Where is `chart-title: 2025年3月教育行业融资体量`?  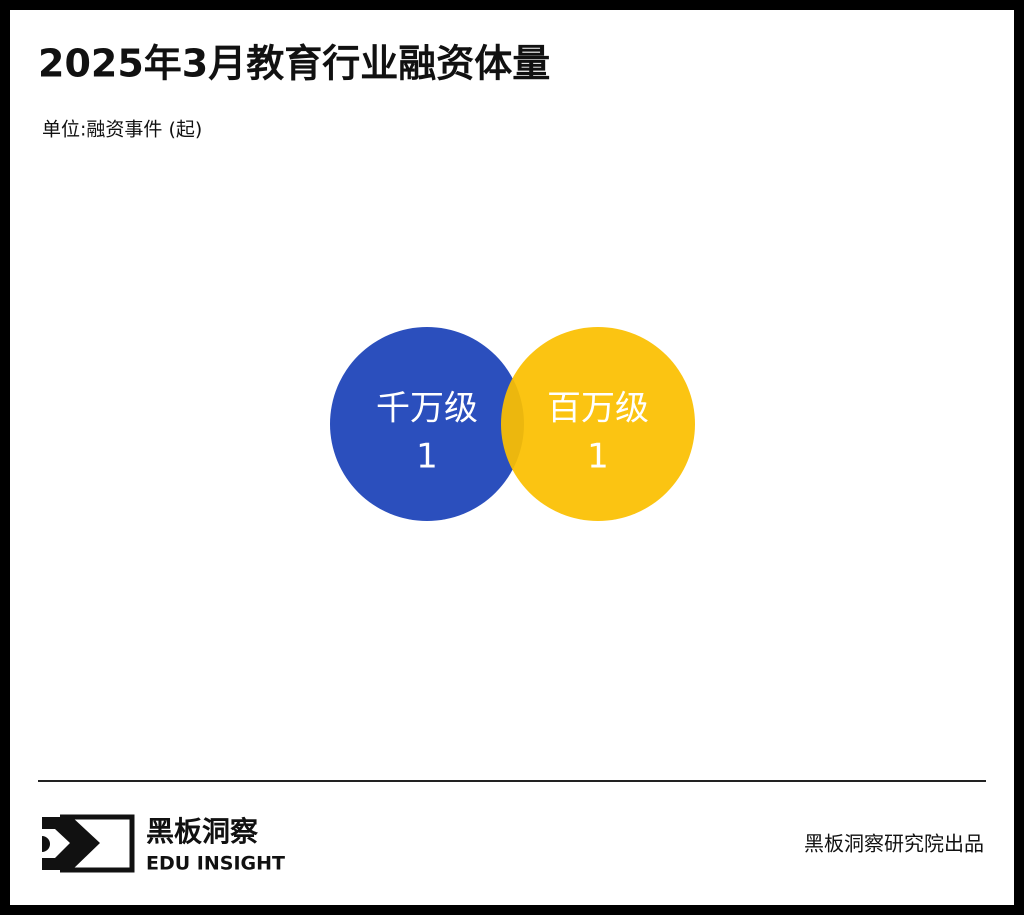
chart-title: 2025年3月教育行业融资体量 is located at coordinates (294, 64).